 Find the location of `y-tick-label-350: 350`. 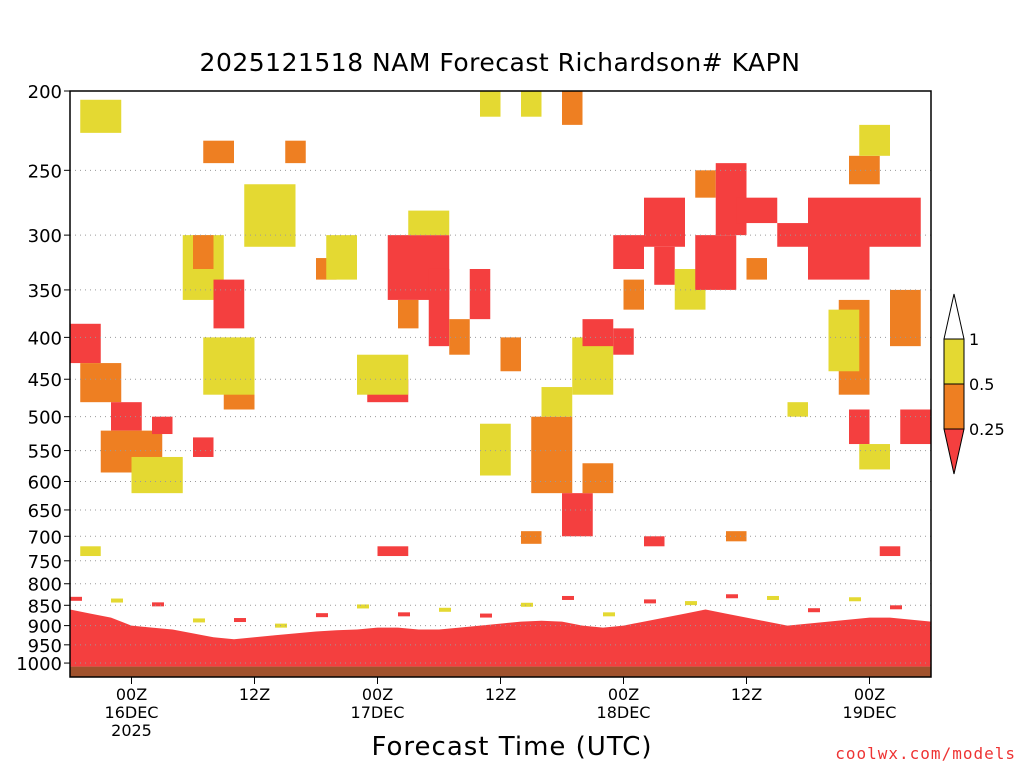

y-tick-label-350: 350 is located at coordinates (45, 291).